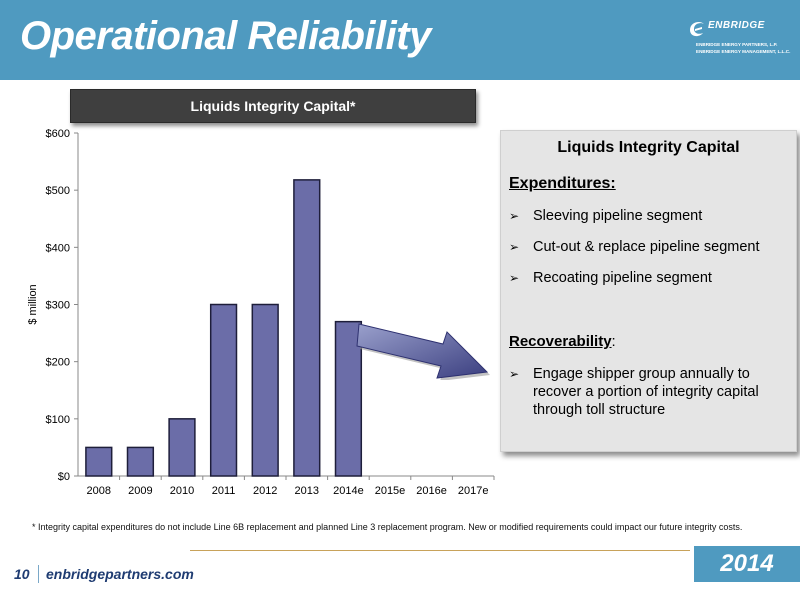  What do you see at coordinates (423, 351) in the screenshot?
I see `right-arrow-icon` at bounding box center [423, 351].